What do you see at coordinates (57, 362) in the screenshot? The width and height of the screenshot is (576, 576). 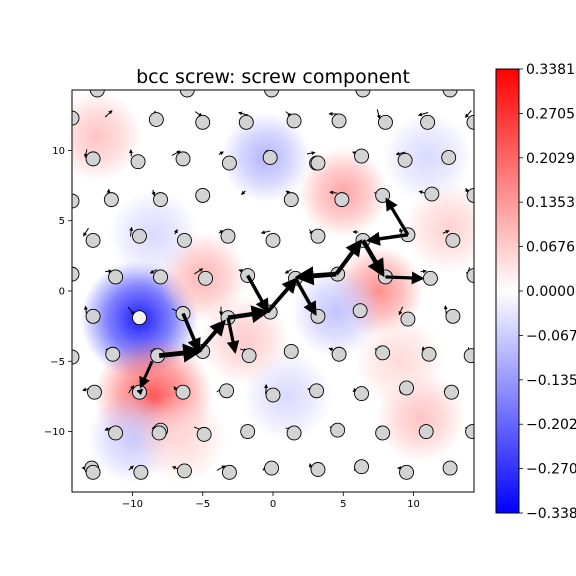 I see `y-tick-label: −5` at bounding box center [57, 362].